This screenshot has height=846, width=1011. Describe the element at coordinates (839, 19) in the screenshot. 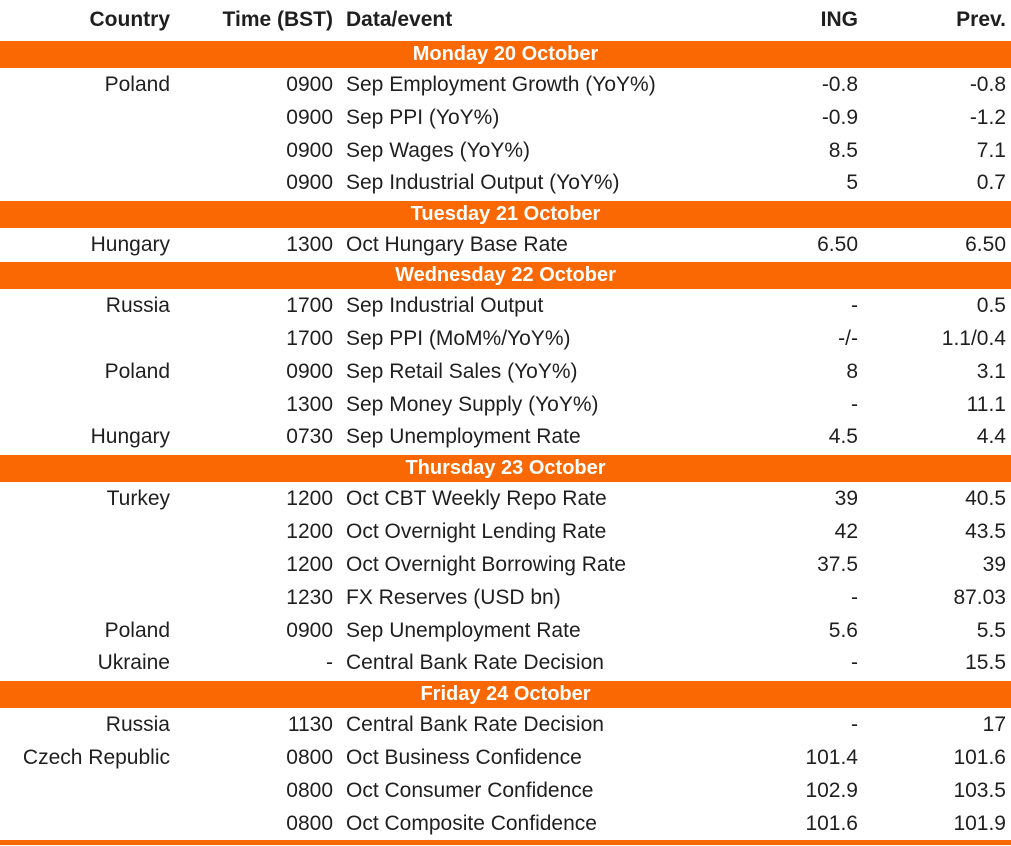

I see `col-header-ing: ING` at that location.